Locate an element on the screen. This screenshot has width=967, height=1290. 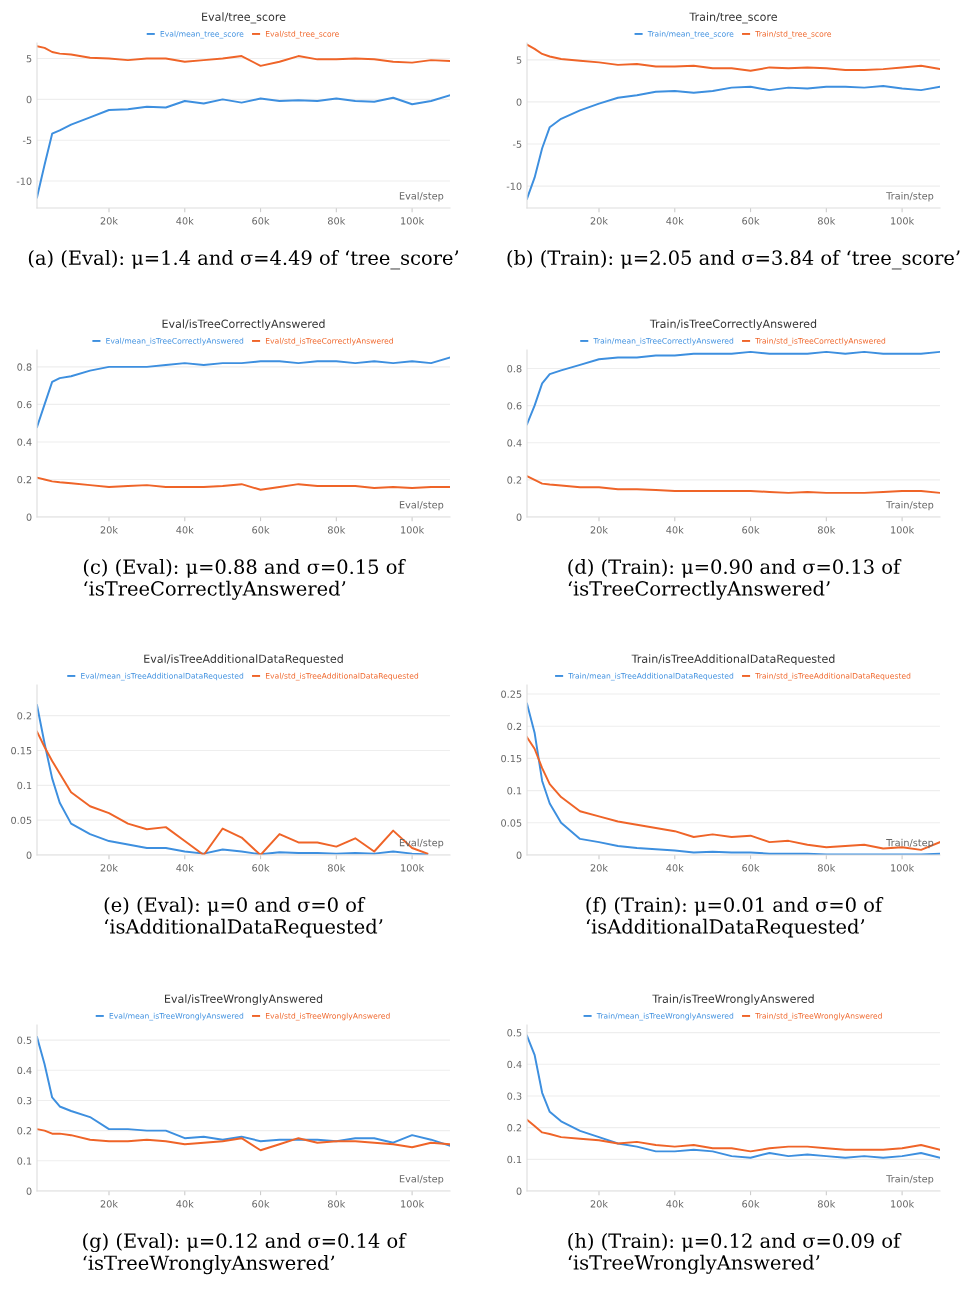
text: (f) (Train): μ=0.01 and σ=0 of ‘isAdditionalDataRequested’ is located at coordinates (735, 917).